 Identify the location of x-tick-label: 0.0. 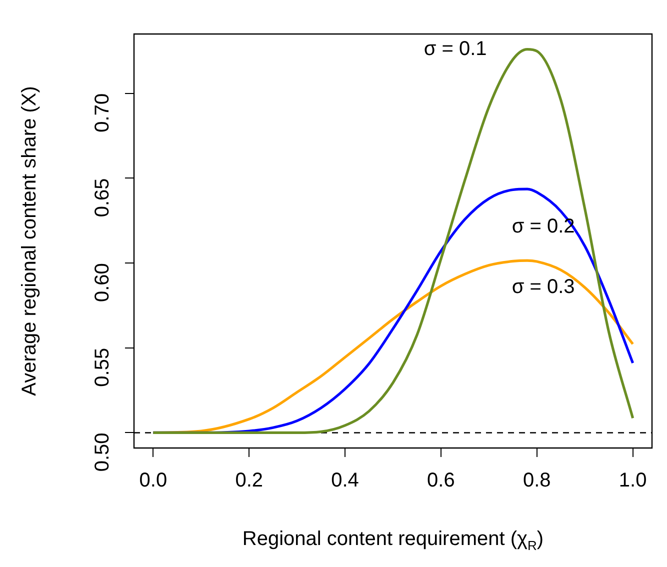
(153, 481).